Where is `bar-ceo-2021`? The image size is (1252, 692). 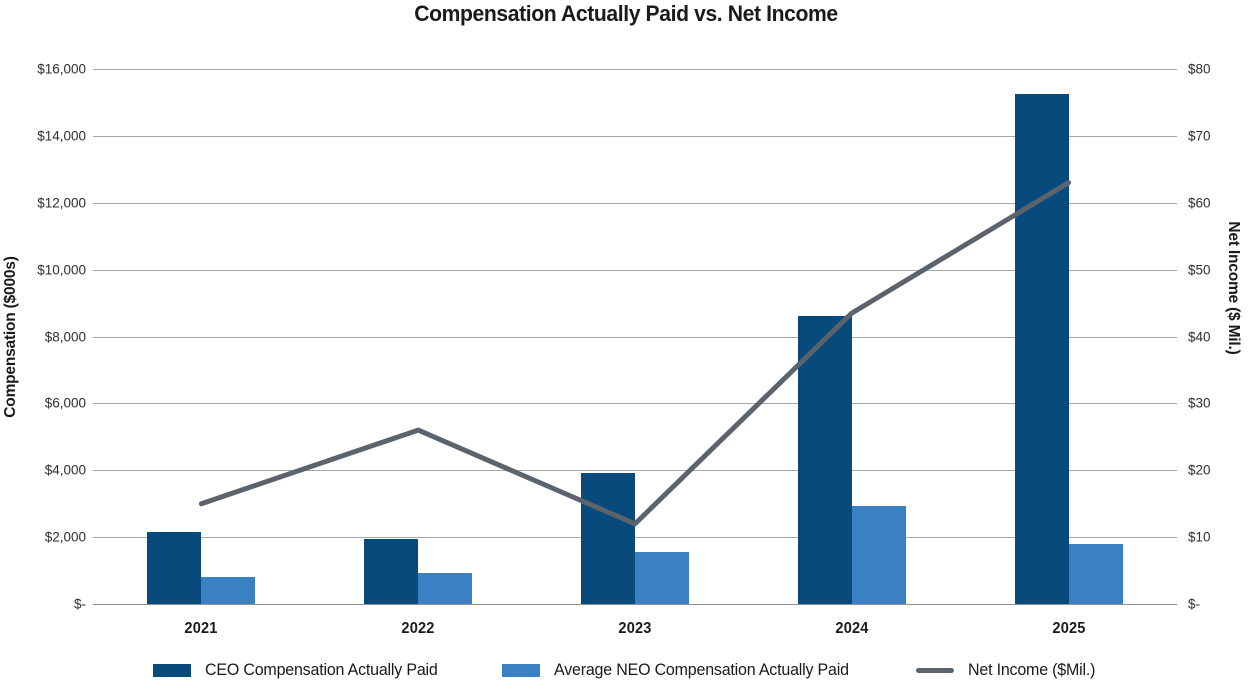 bar-ceo-2021 is located at coordinates (174, 568).